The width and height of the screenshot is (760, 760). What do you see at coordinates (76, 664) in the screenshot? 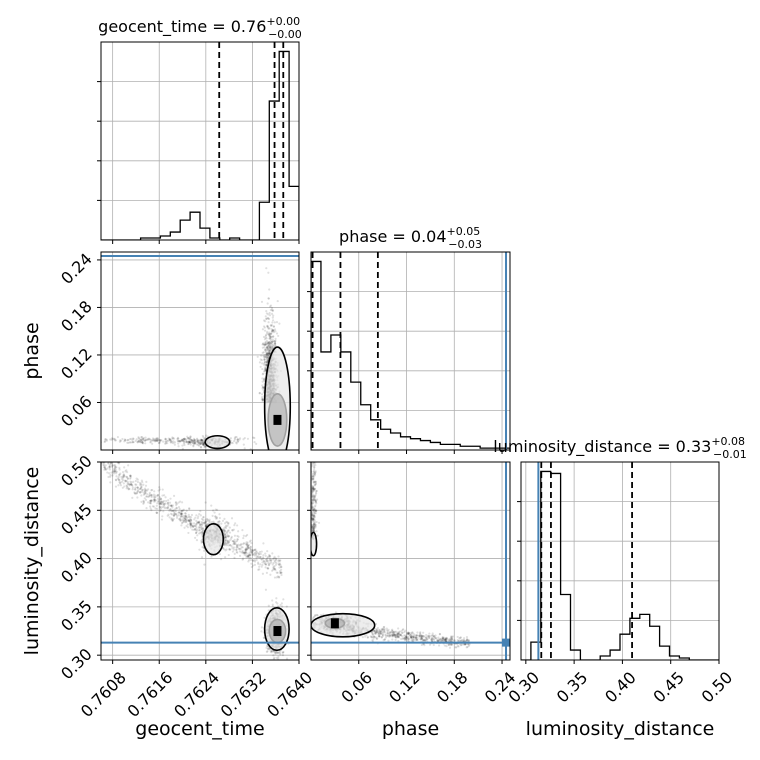
I see `y-tick-label-luminosity_distance: 0.30` at bounding box center [76, 664].